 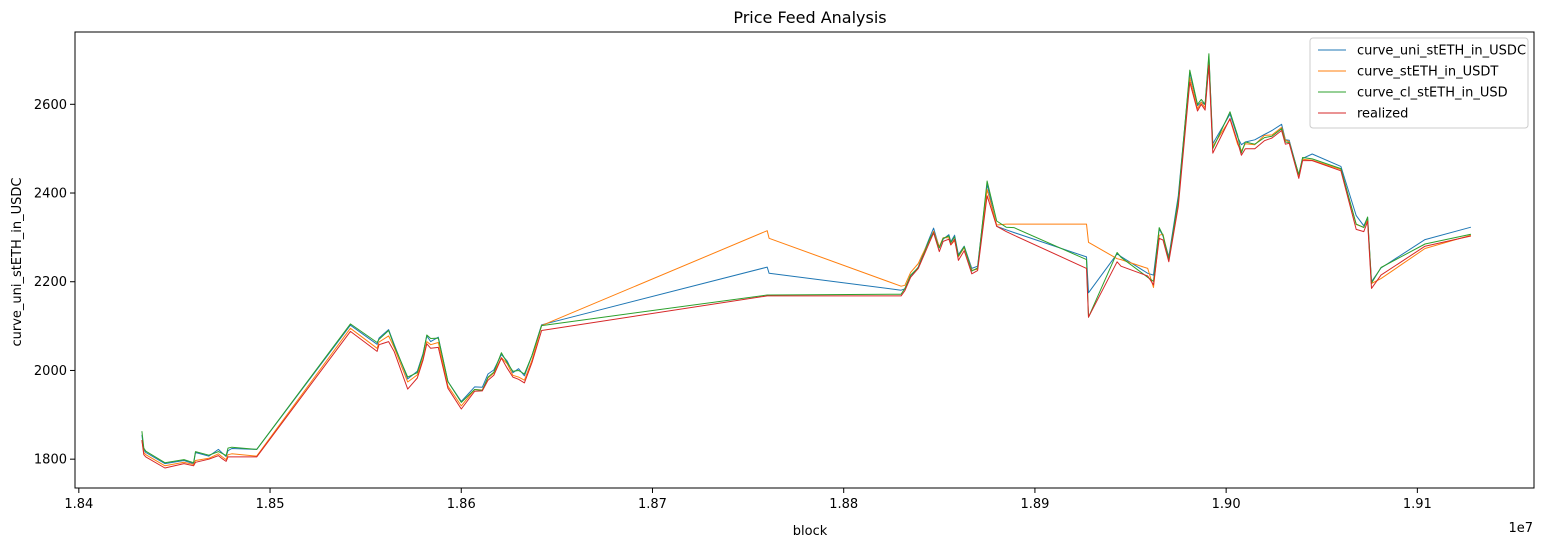 What do you see at coordinates (652, 504) in the screenshot?
I see `x-tick-label: 1.87` at bounding box center [652, 504].